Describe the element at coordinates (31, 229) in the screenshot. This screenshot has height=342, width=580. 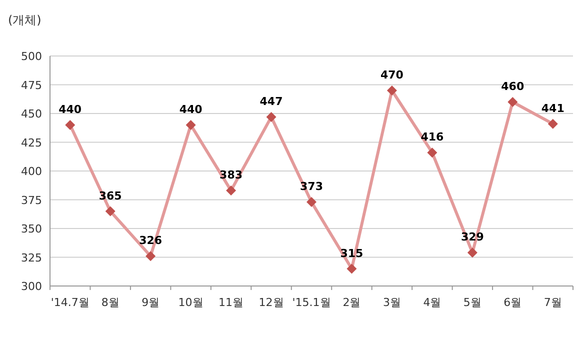
I see `y-tick-label: 350` at that location.